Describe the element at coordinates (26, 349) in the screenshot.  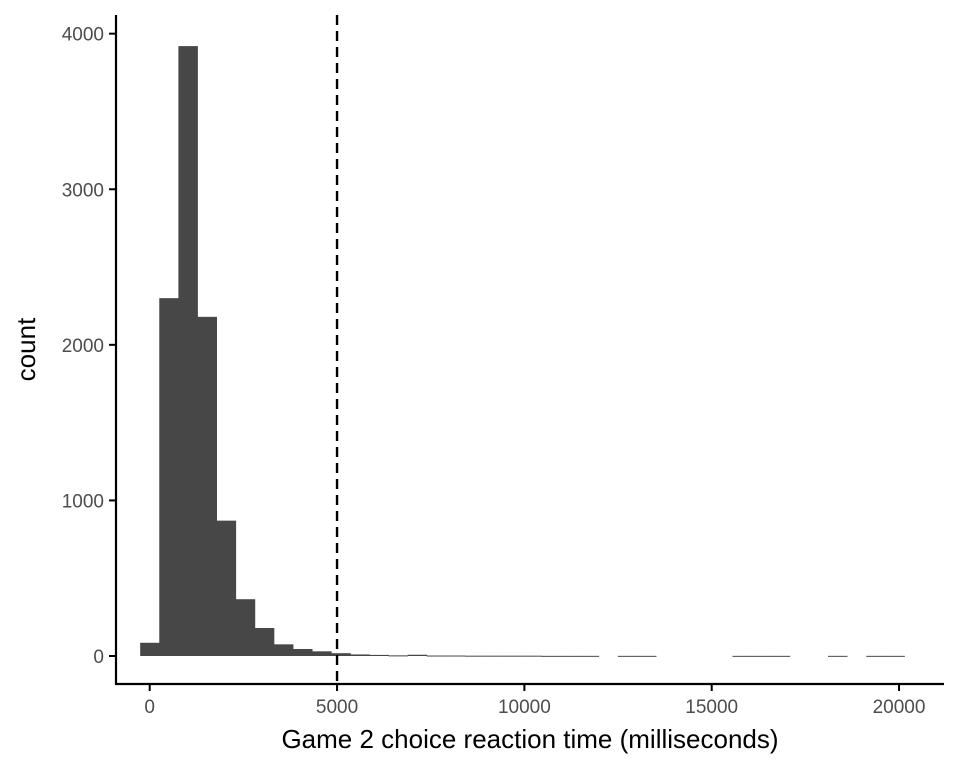
I see `y-axis-title: count` at that location.